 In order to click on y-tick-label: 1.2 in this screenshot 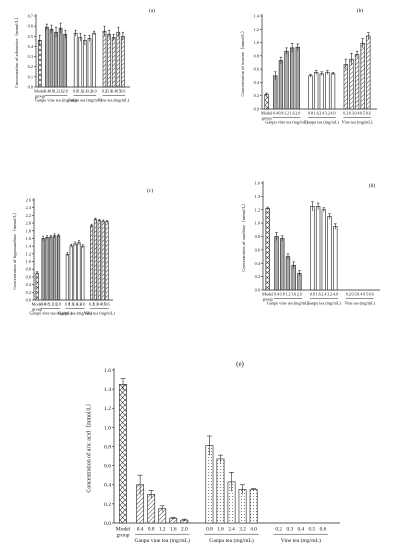, I will do `click(107, 409)`.